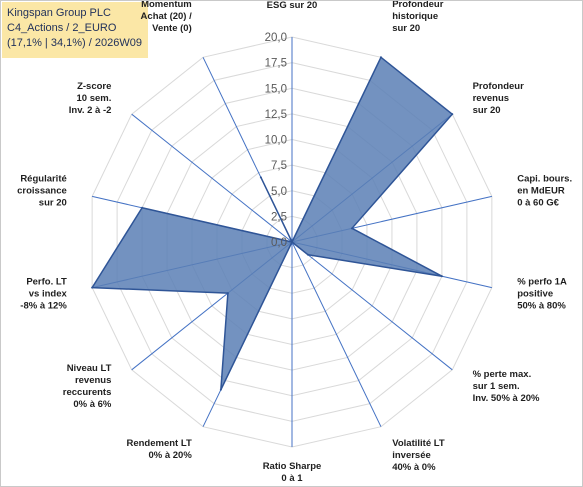 The width and height of the screenshot is (583, 487). Describe the element at coordinates (74, 43) in the screenshot. I see `header-stats: (17,1% | 34,1%) / 2026W09` at that location.